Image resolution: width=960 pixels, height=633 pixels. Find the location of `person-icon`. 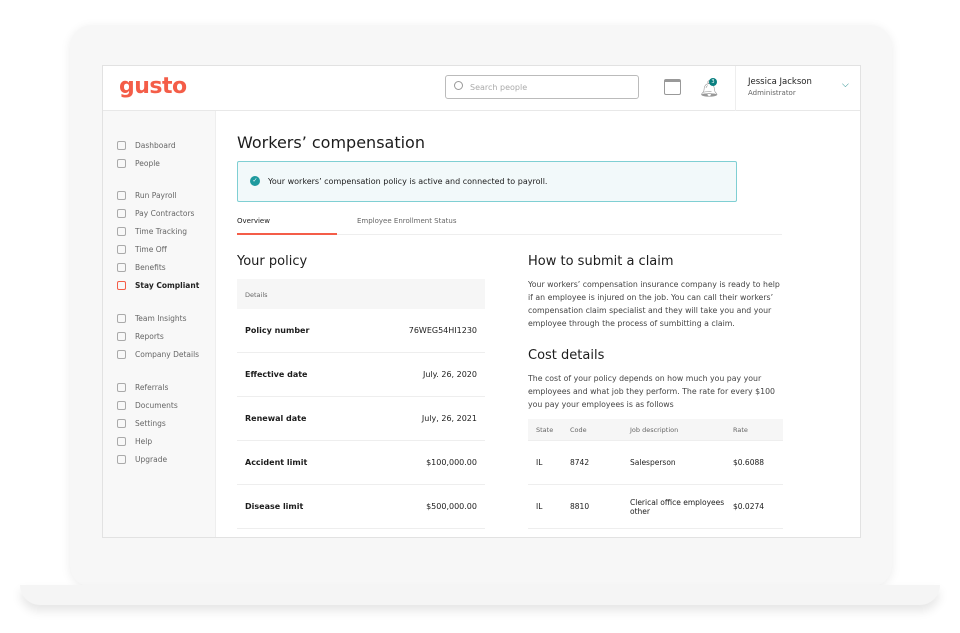

person-icon is located at coordinates (121, 163).